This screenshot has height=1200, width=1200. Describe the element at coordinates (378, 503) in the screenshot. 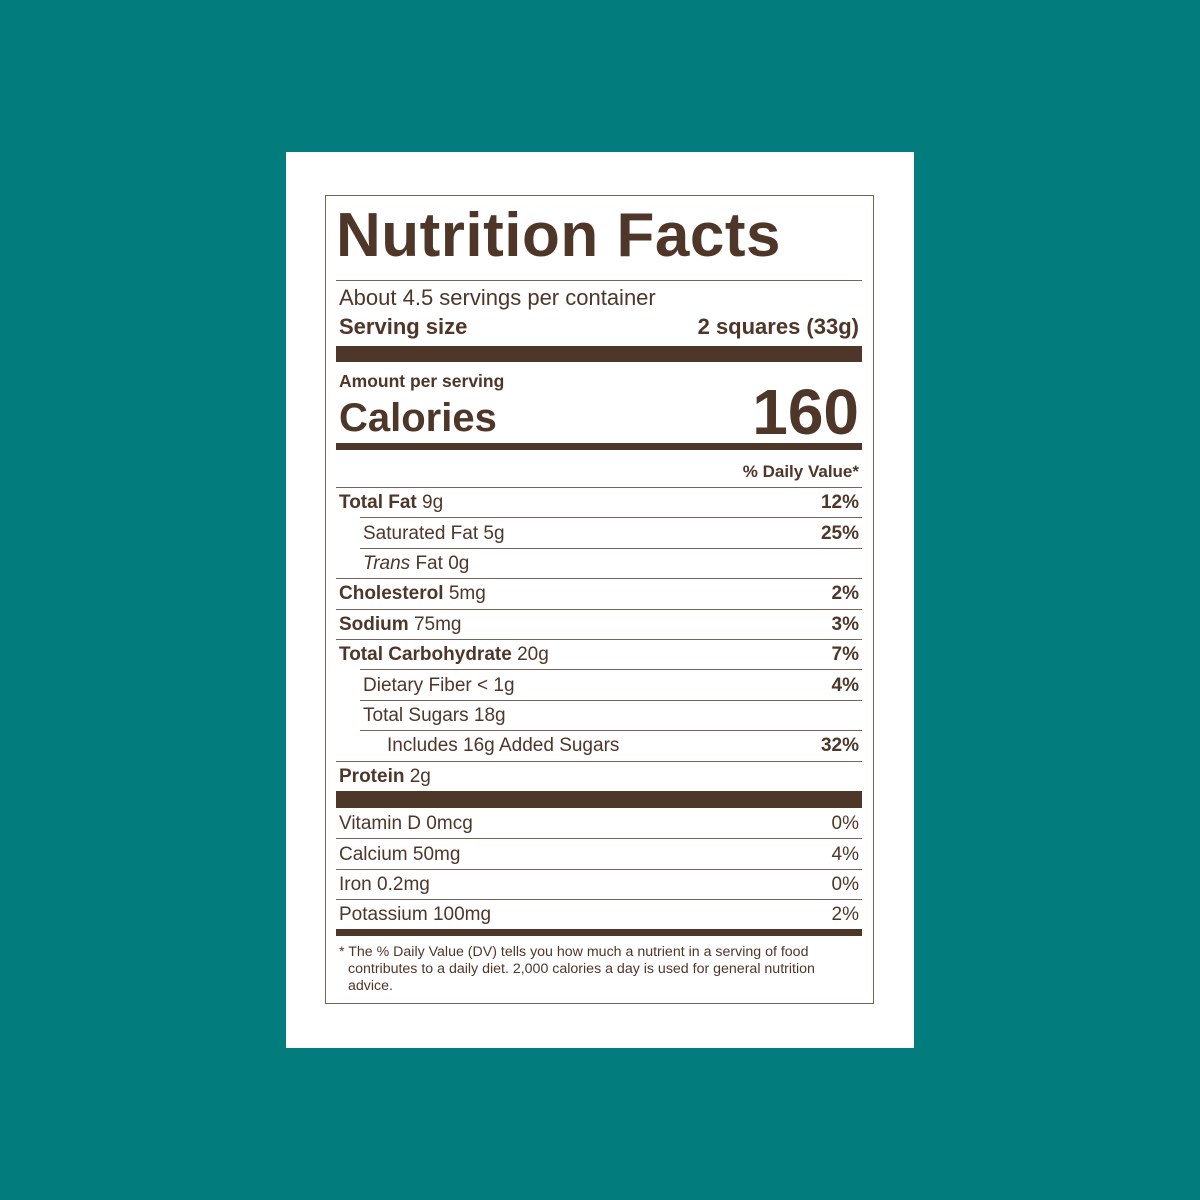

I see `nutrient-name: Total Fat` at that location.